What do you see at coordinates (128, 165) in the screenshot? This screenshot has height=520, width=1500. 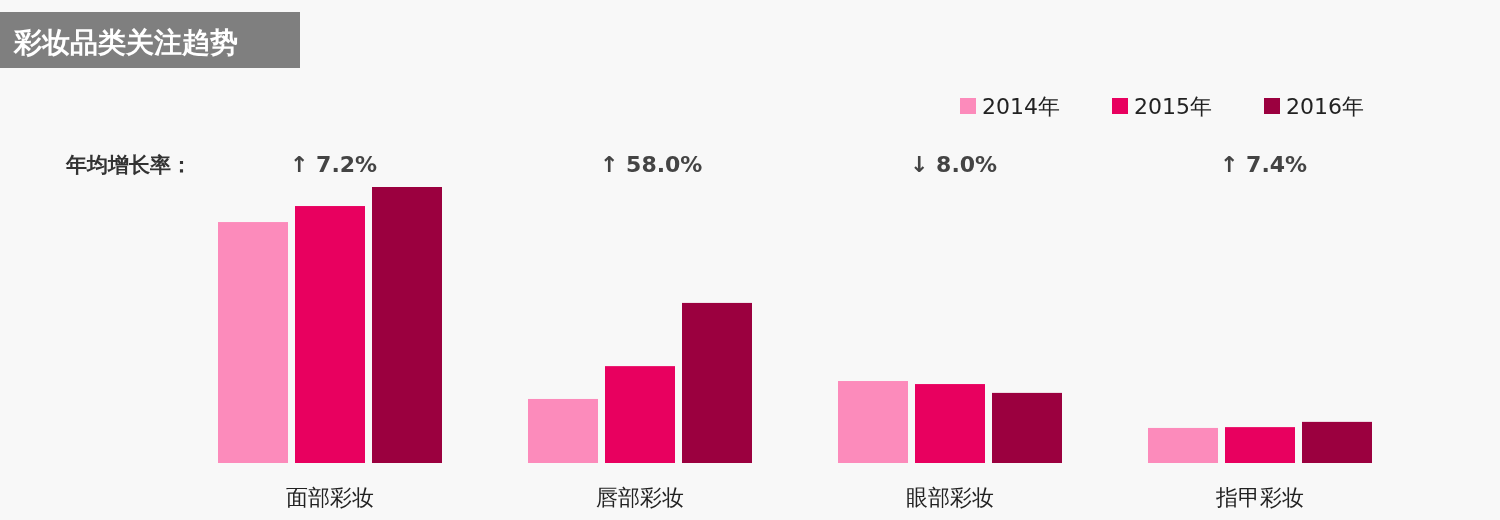 I see `text: 年均增长率：` at bounding box center [128, 165].